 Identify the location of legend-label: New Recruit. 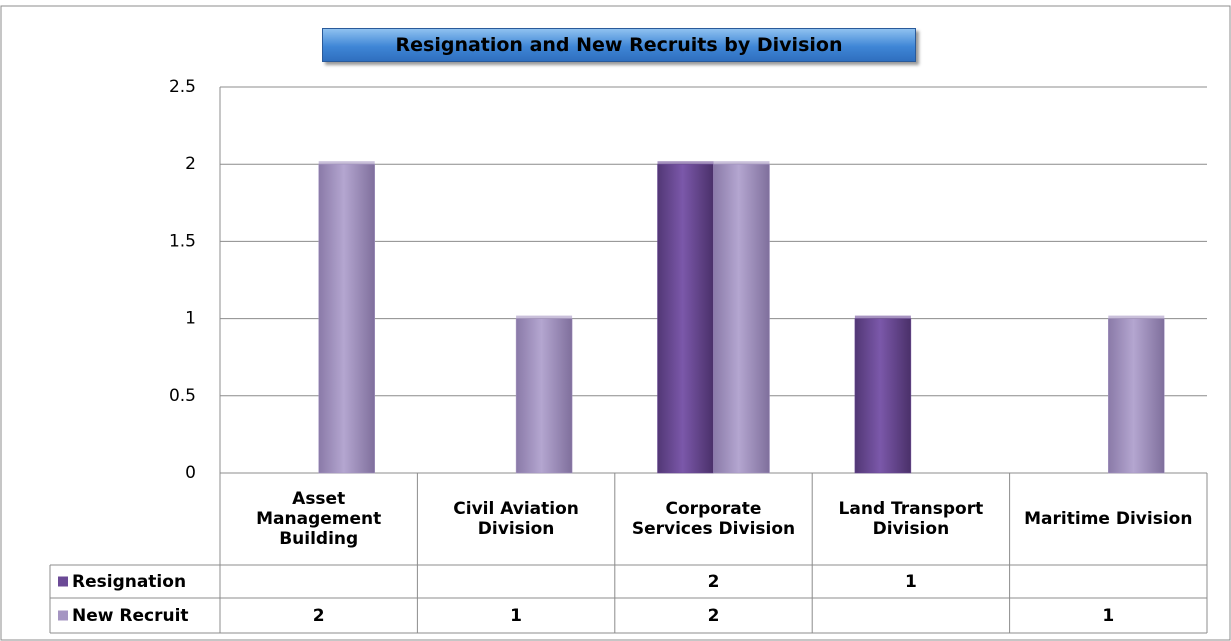
(130, 615).